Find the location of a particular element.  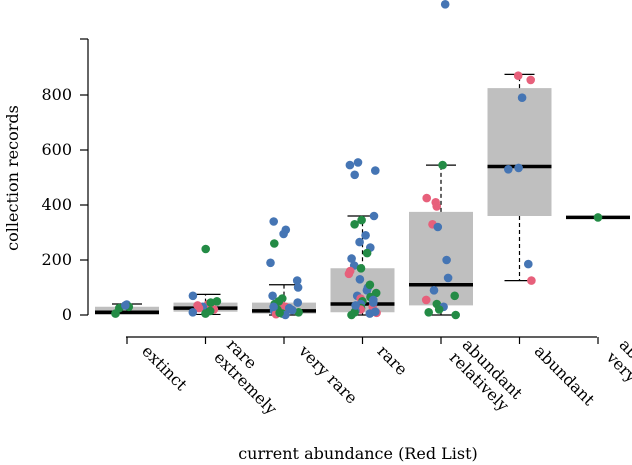

x-axis-title: current abundance (Red List) is located at coordinates (358, 453).